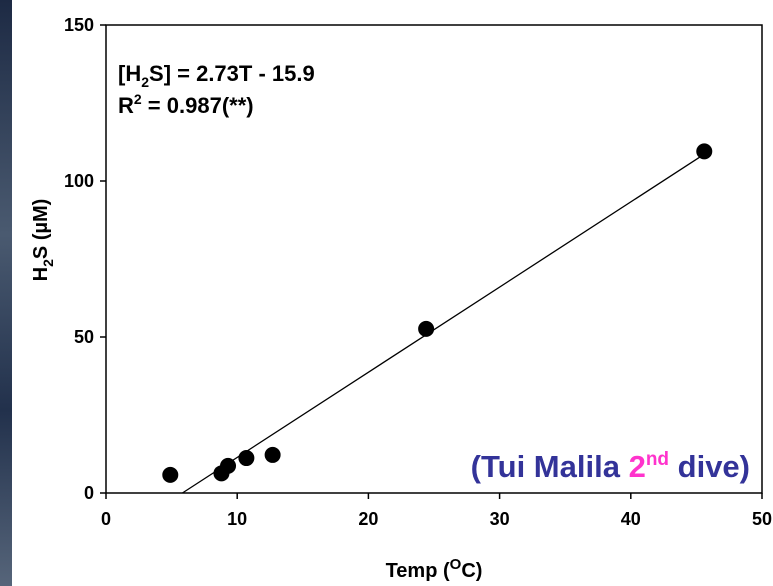  I want to click on x-tick-label: 10, so click(237, 519).